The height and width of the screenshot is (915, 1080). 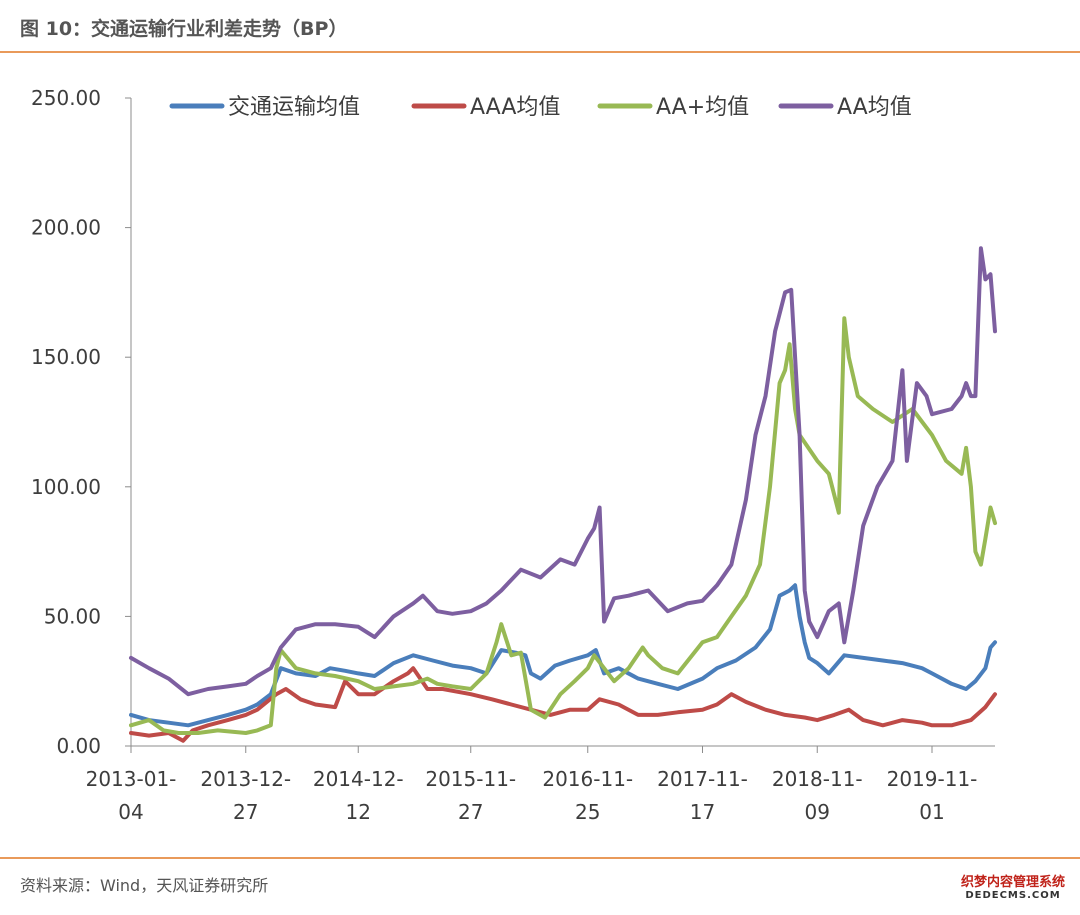 What do you see at coordinates (294, 107) in the screenshot?
I see `legend-label-1: 交通运输均值` at bounding box center [294, 107].